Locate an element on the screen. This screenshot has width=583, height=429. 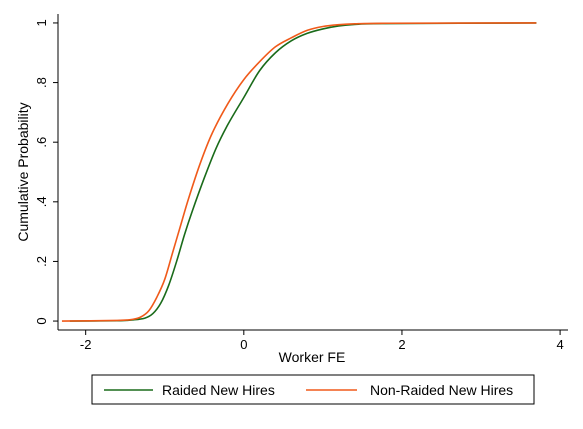
y-tick-label: .2 is located at coordinates (41, 261).